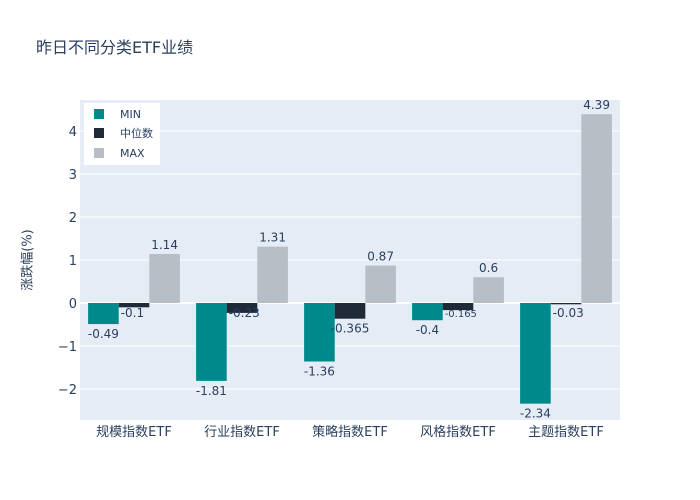 The height and width of the screenshot is (500, 700). Describe the element at coordinates (134, 432) in the screenshot. I see `x-tick-label: 规模指数ETF` at that location.